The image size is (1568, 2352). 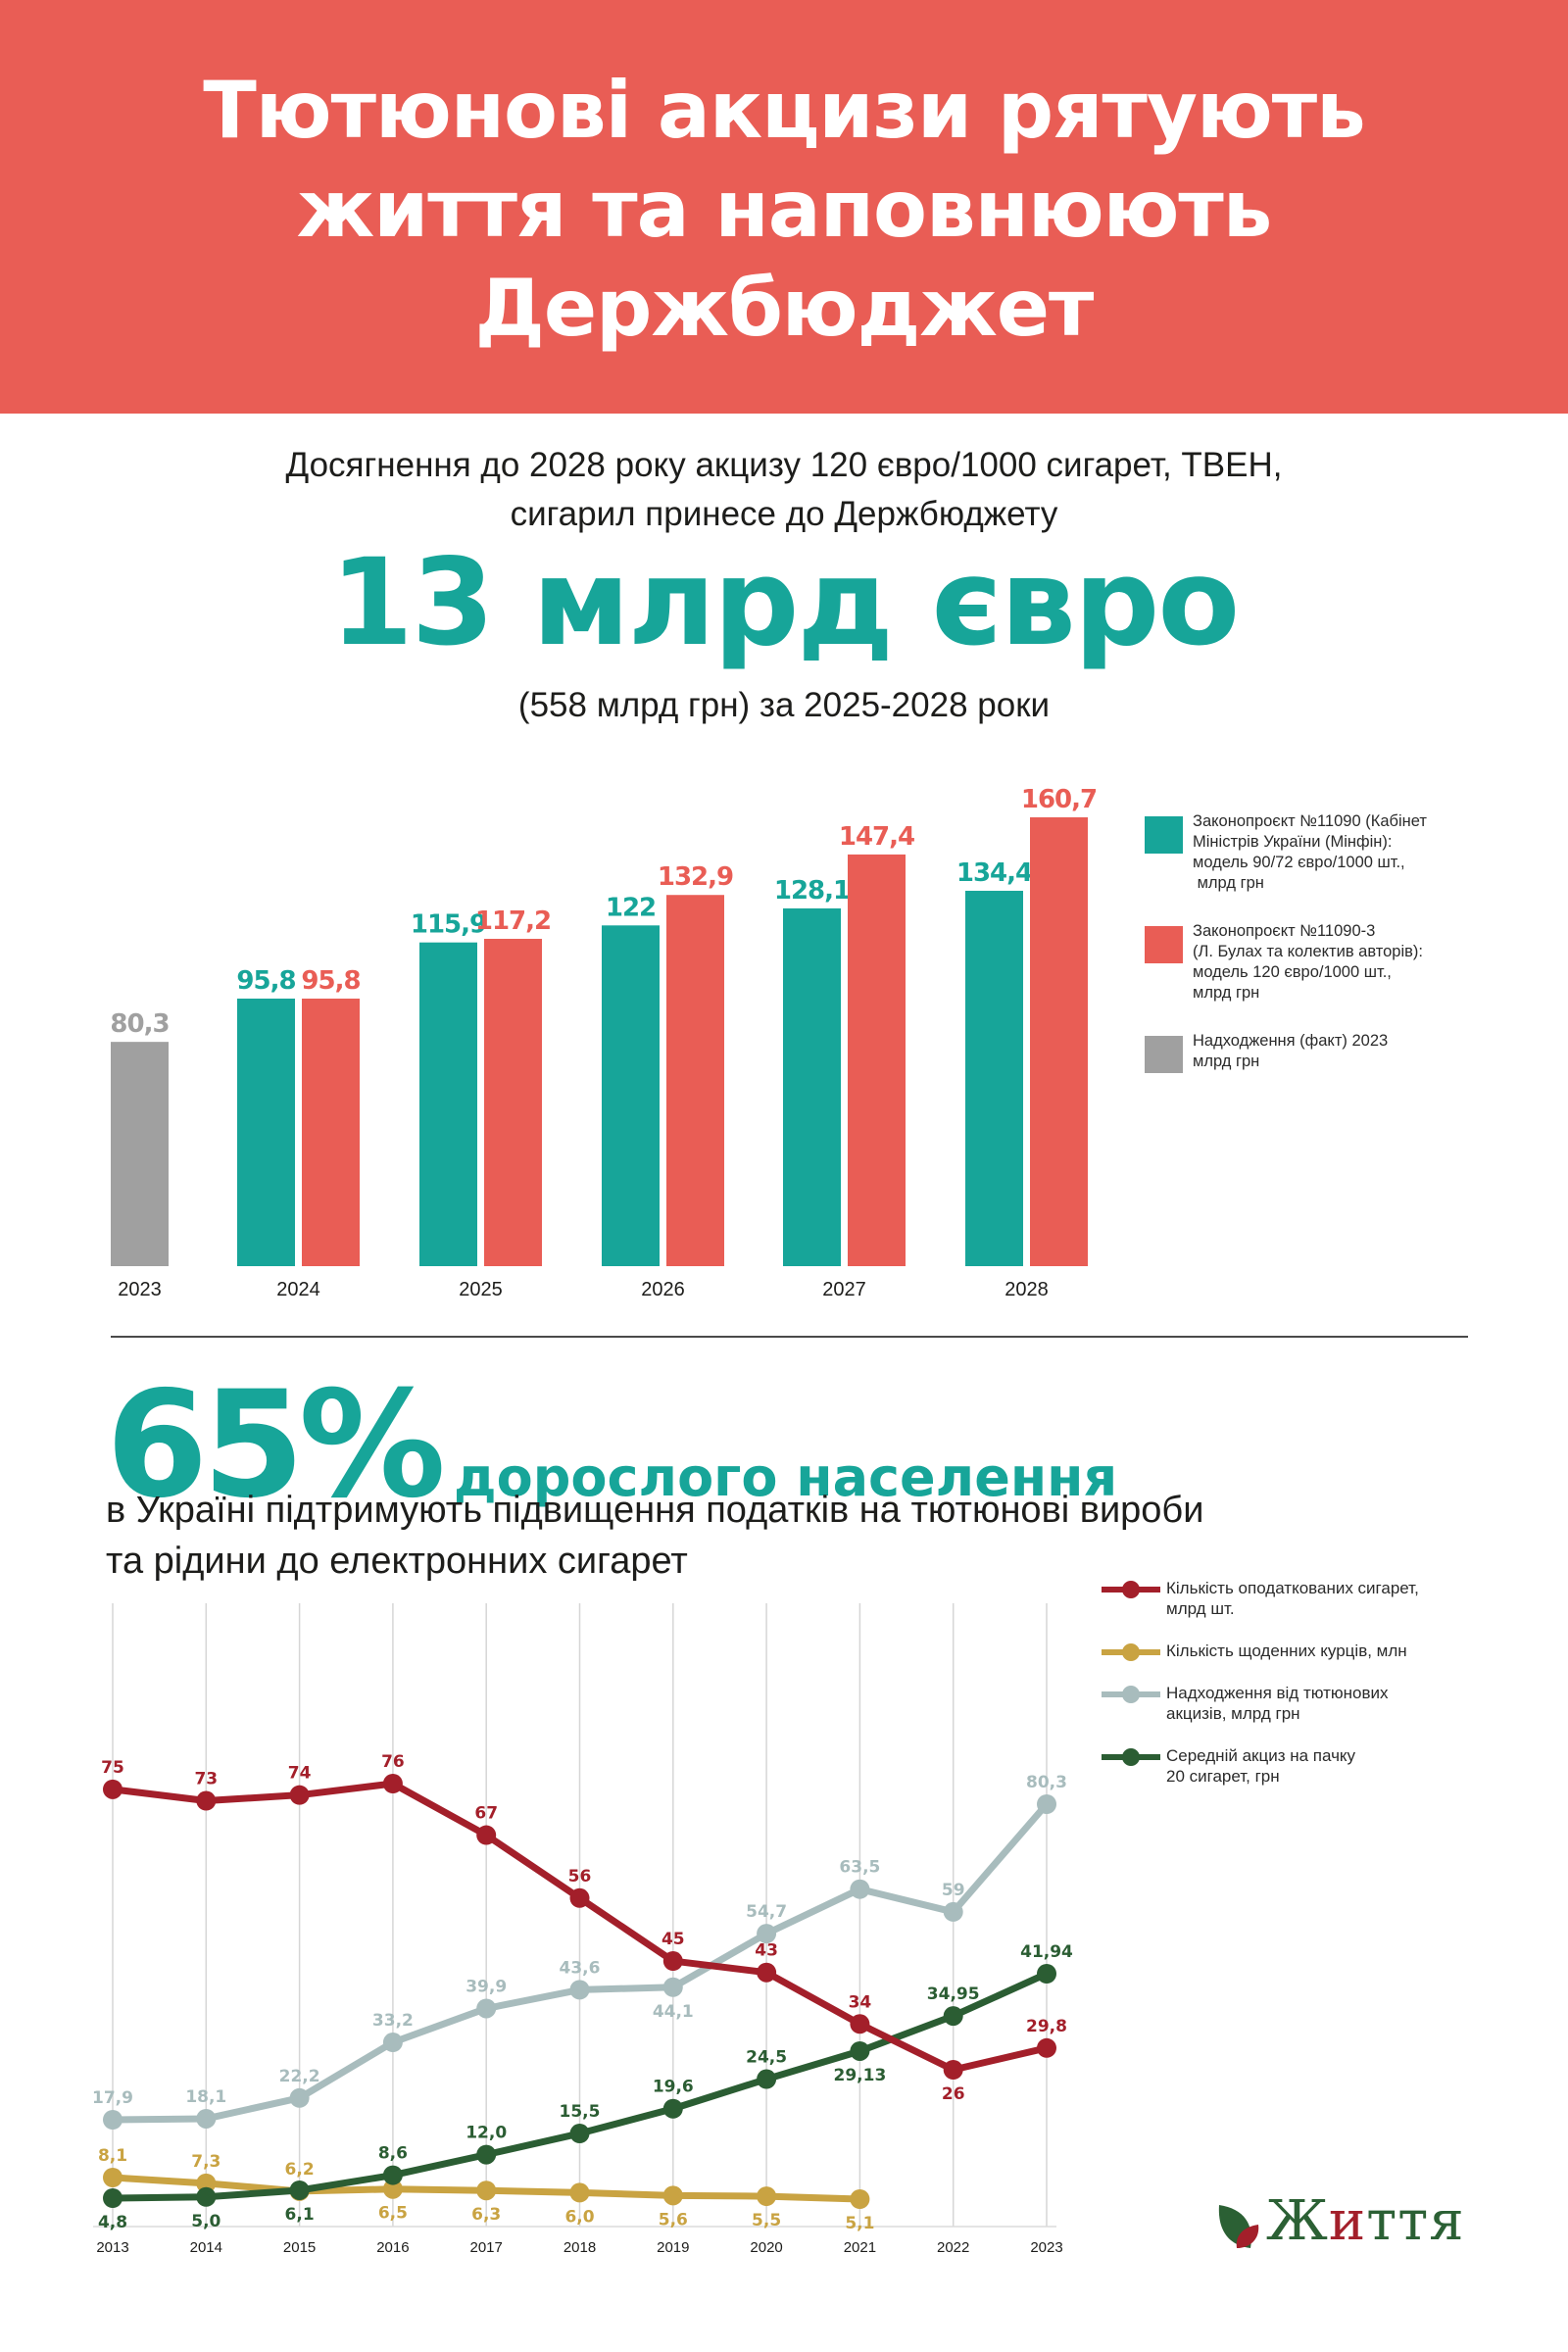 I want to click on legend-text: (Л. Булах та колектив авторів):, so click(x=1308, y=951).